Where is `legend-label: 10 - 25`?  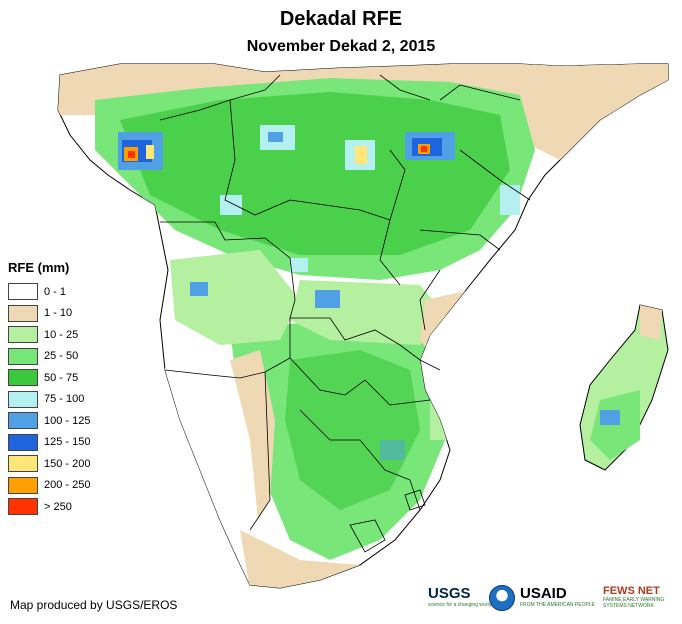 legend-label: 10 - 25 is located at coordinates (61, 334).